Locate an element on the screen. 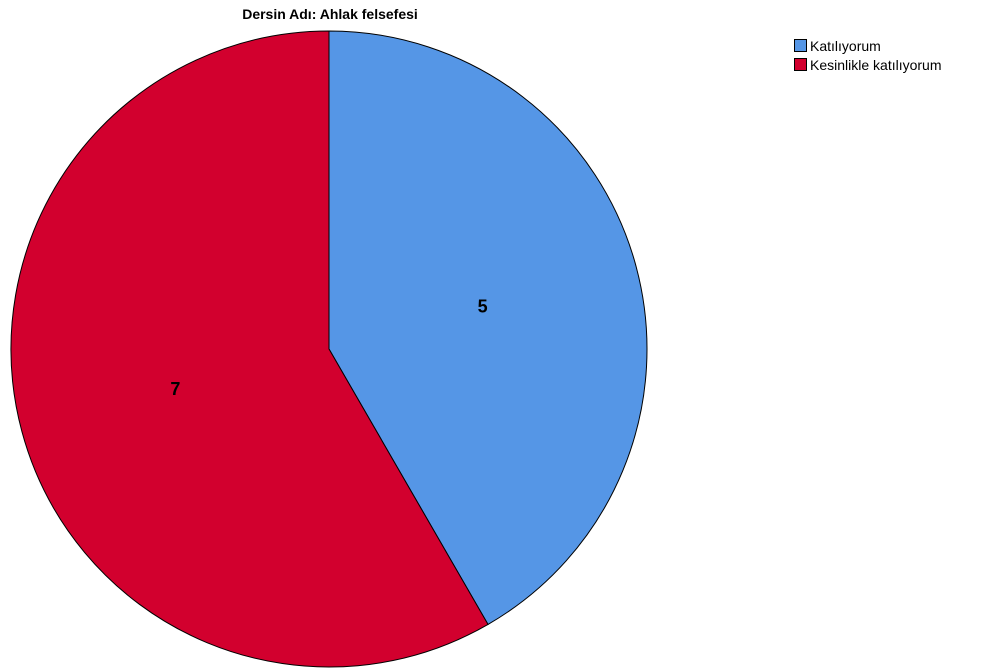 This screenshot has height=670, width=1004. legend-item-kesinlikle-katiliyorum: Kesinlikle katılıyorum is located at coordinates (868, 64).